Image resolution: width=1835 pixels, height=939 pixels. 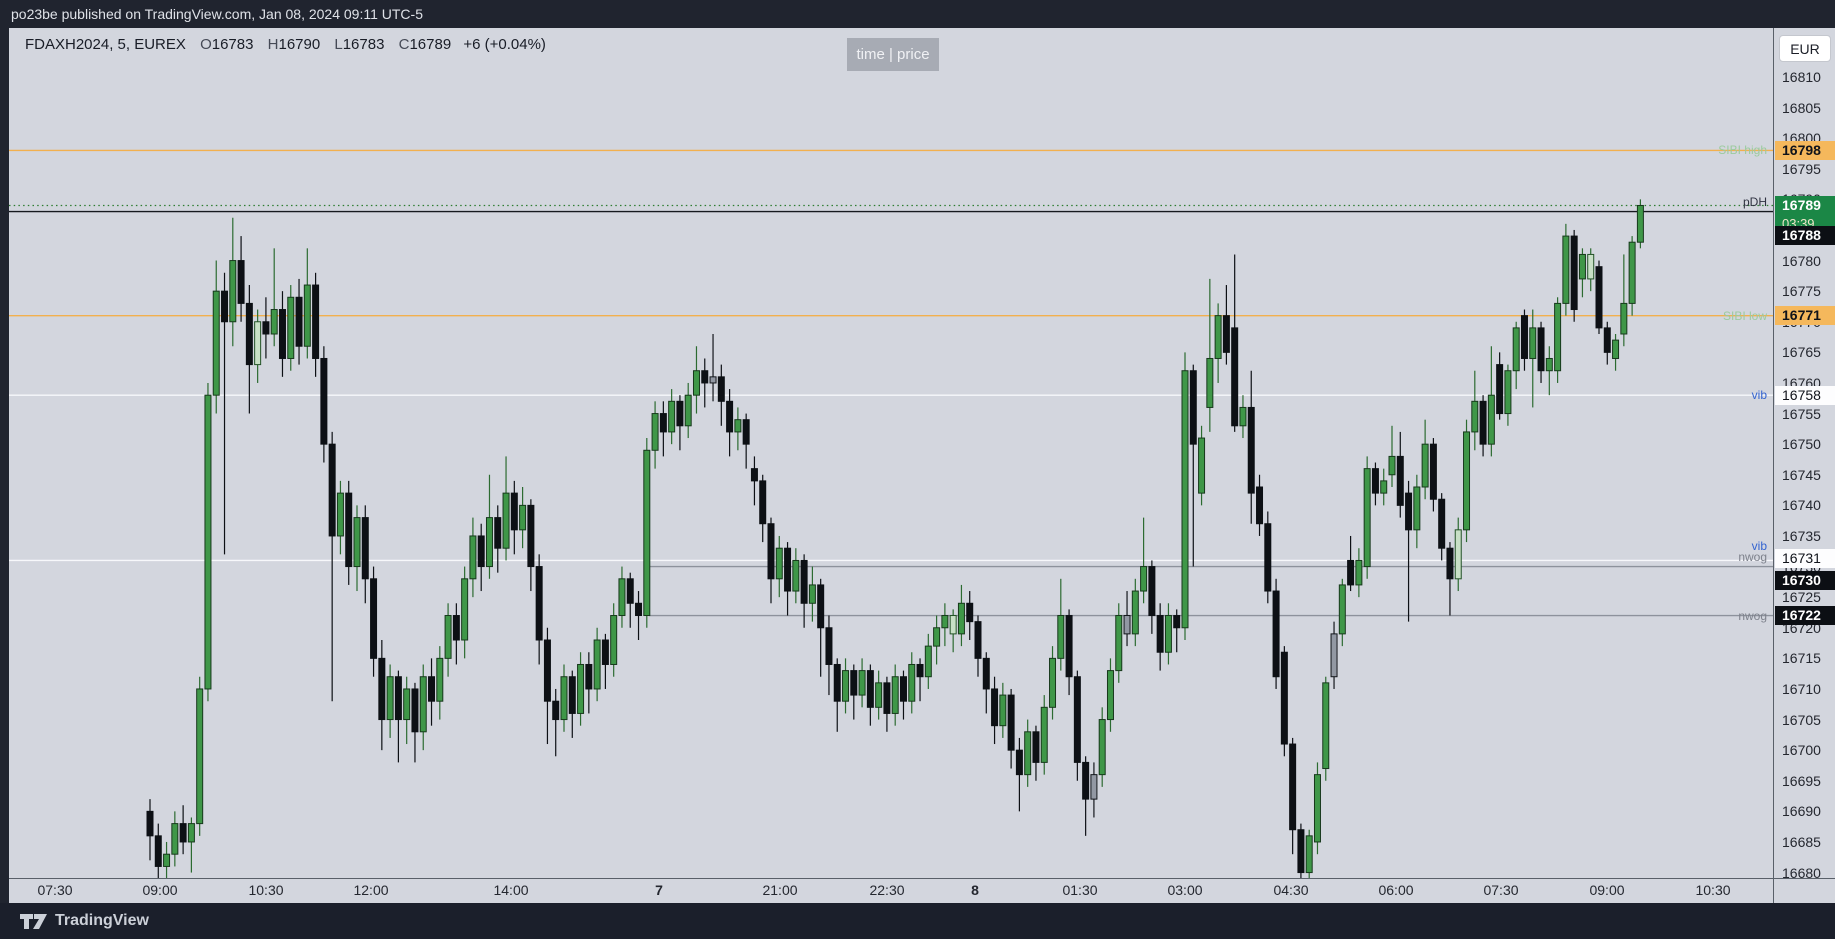 I want to click on price-tick-16740: 16740, so click(x=1801, y=505).